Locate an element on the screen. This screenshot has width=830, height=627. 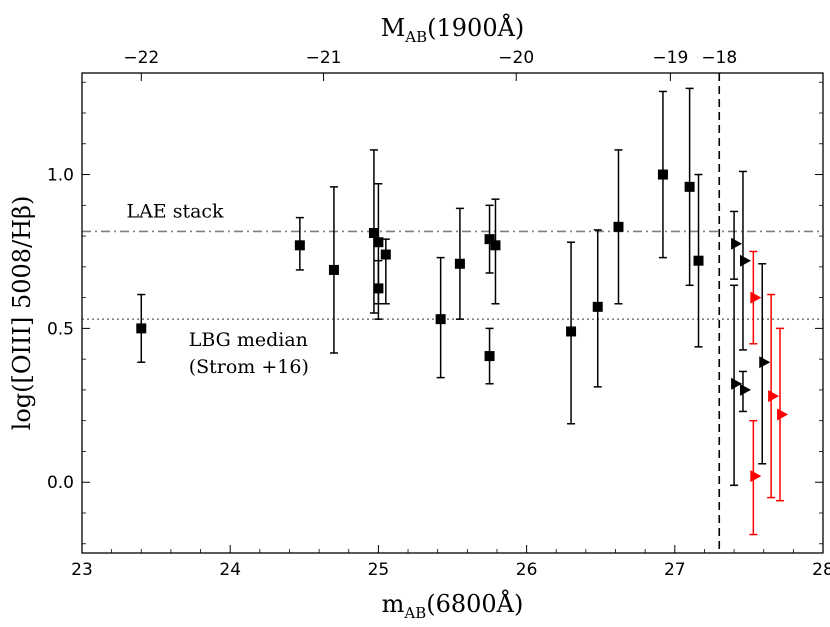
top-tick-label: −20 is located at coordinates (516, 58).